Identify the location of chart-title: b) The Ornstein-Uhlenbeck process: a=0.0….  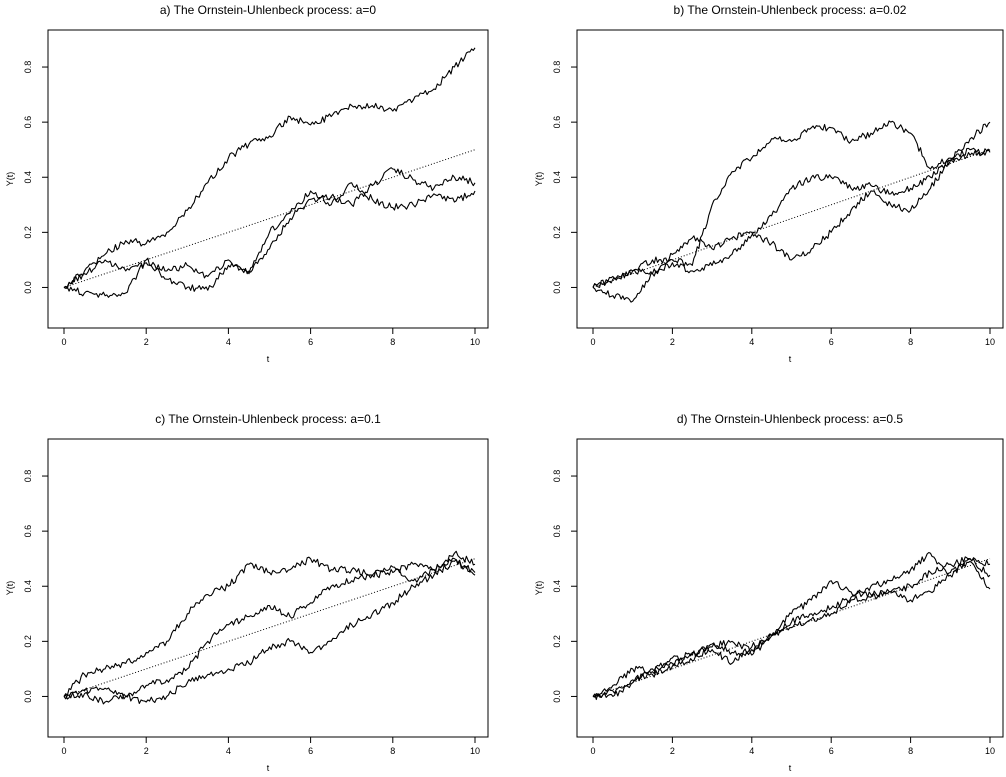
(790, 10).